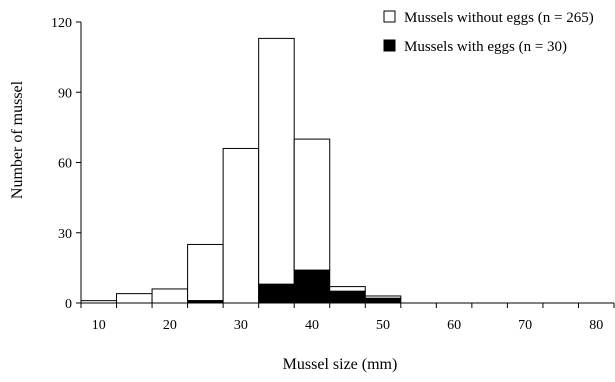  Describe the element at coordinates (241, 325) in the screenshot. I see `x-tick-label: 30` at that location.